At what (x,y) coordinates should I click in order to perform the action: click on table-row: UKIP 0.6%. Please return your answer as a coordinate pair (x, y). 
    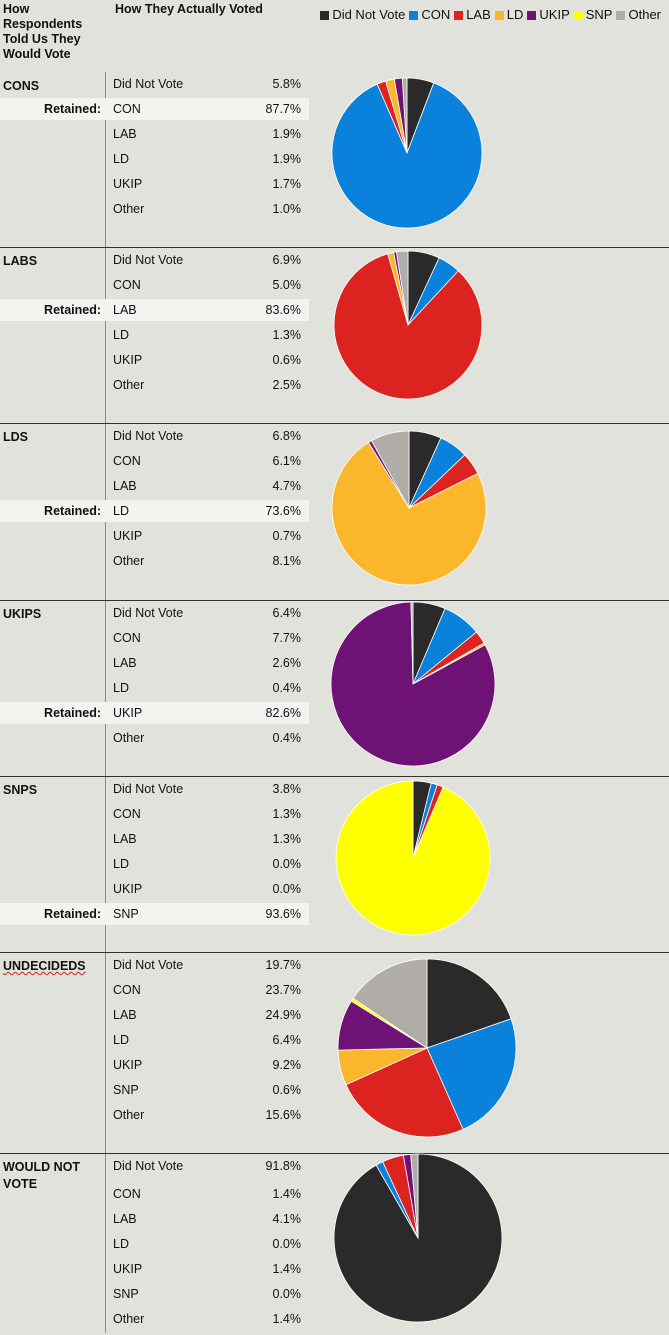
    Looking at the image, I should click on (154, 360).